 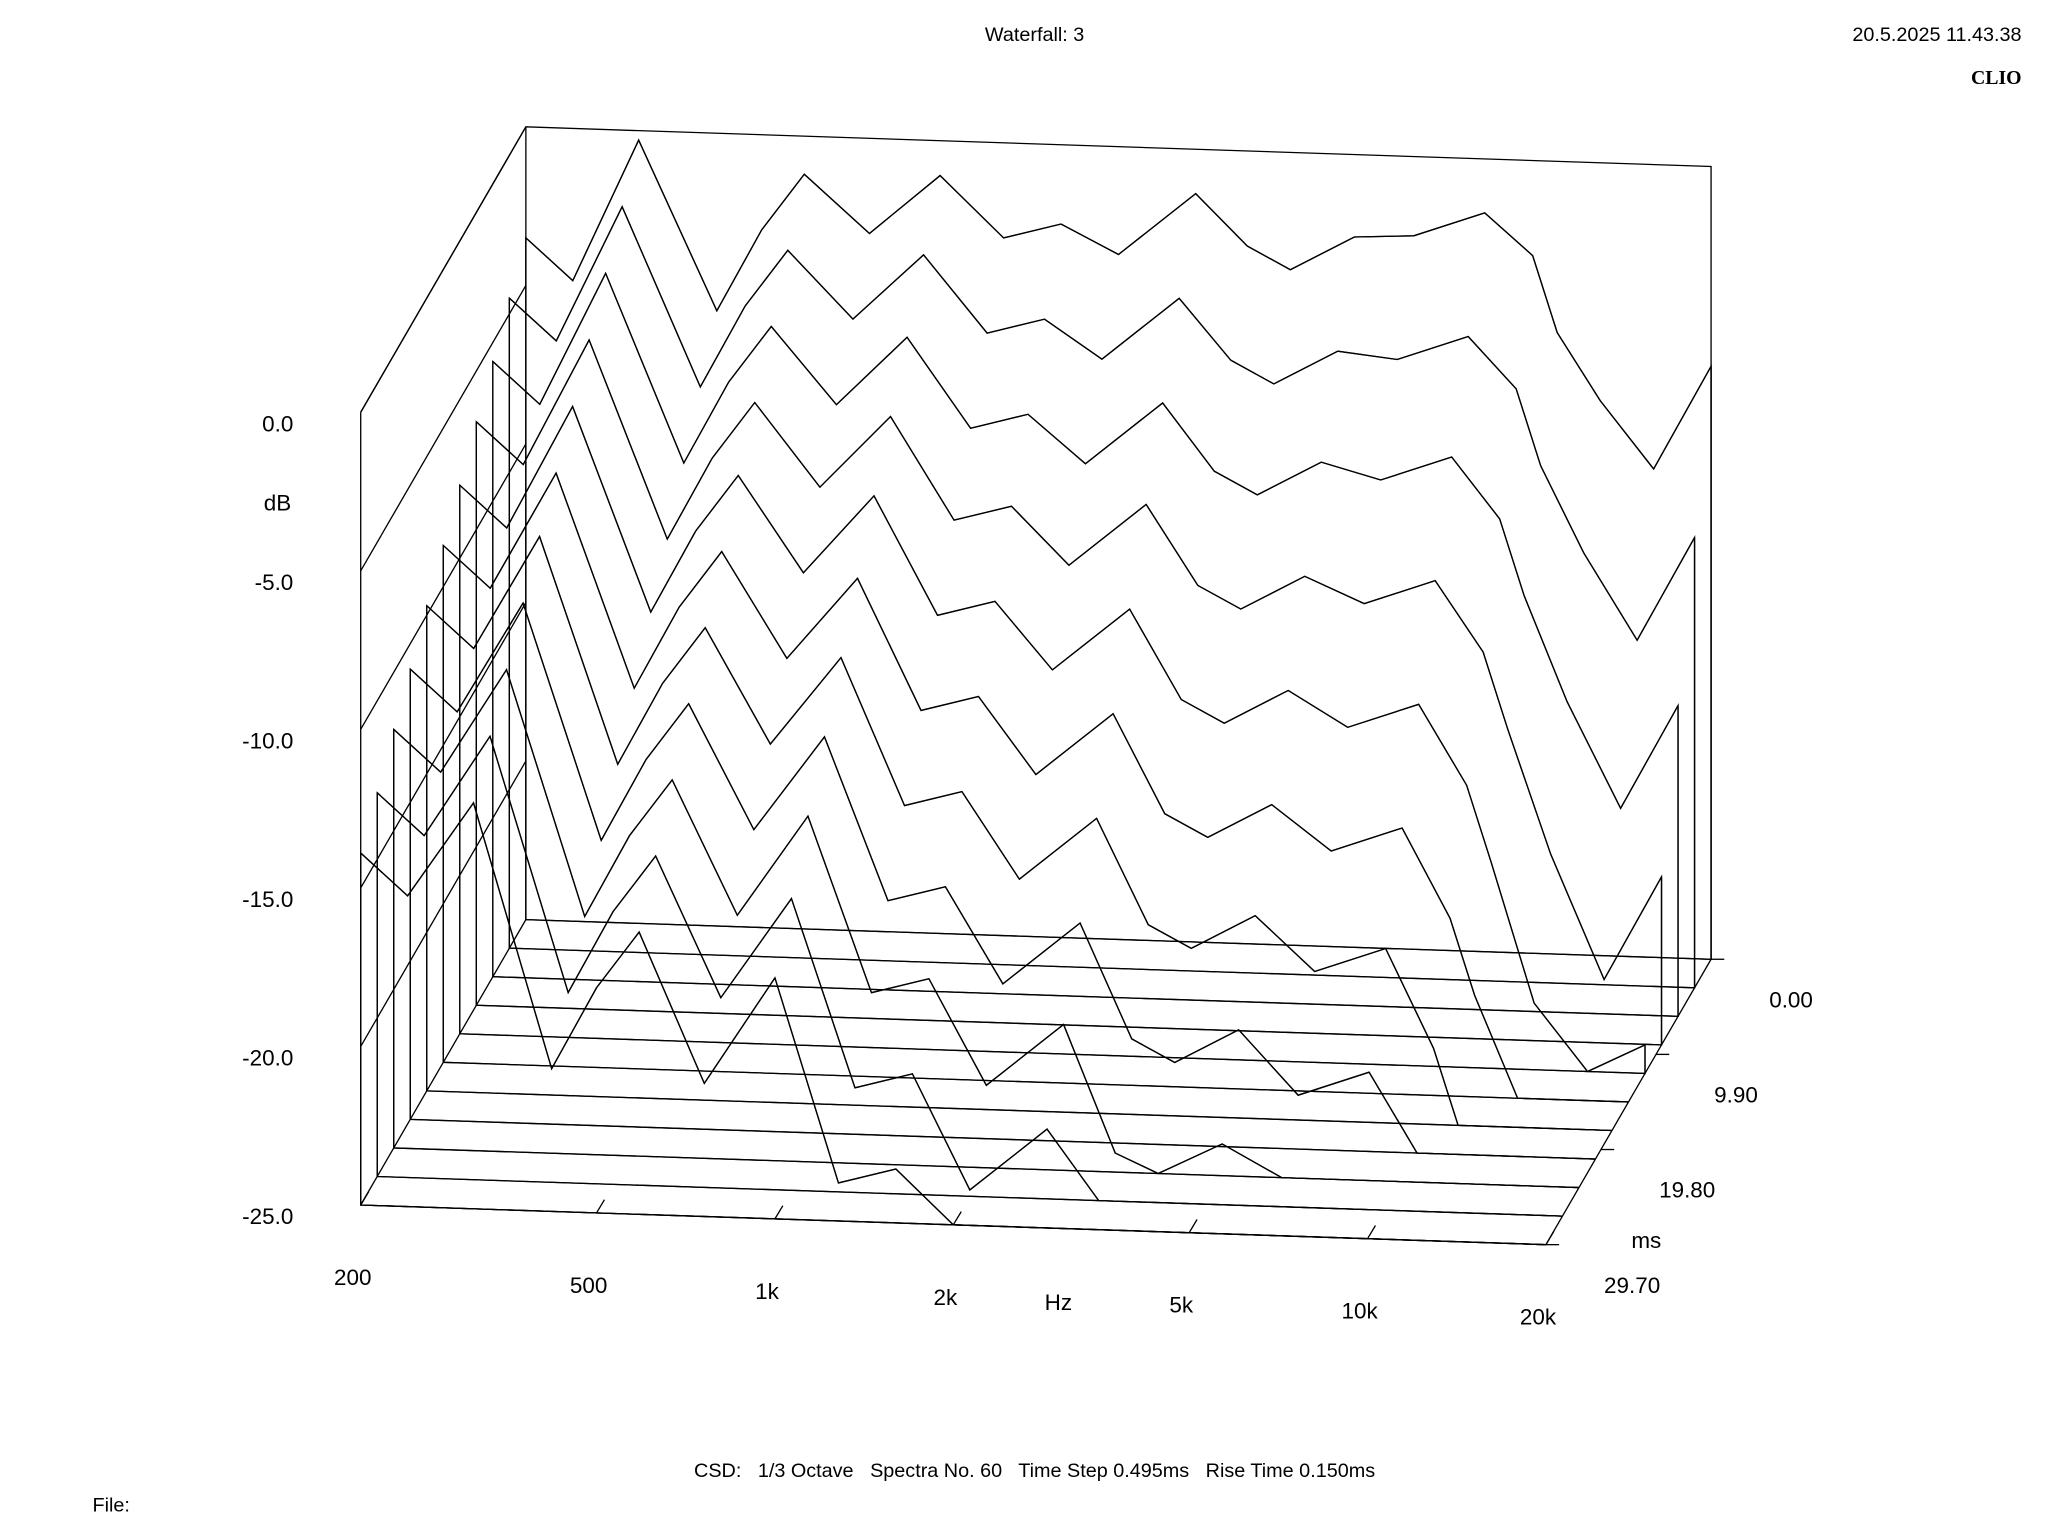 What do you see at coordinates (1181, 1305) in the screenshot?
I see `x-tick-label: 5k` at bounding box center [1181, 1305].